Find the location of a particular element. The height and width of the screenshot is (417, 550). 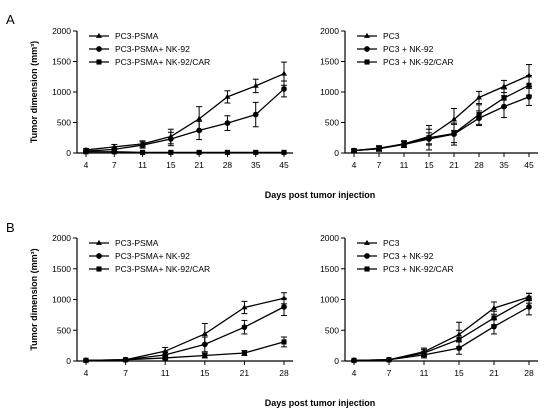

x-tick-label: 45 is located at coordinates (284, 165).